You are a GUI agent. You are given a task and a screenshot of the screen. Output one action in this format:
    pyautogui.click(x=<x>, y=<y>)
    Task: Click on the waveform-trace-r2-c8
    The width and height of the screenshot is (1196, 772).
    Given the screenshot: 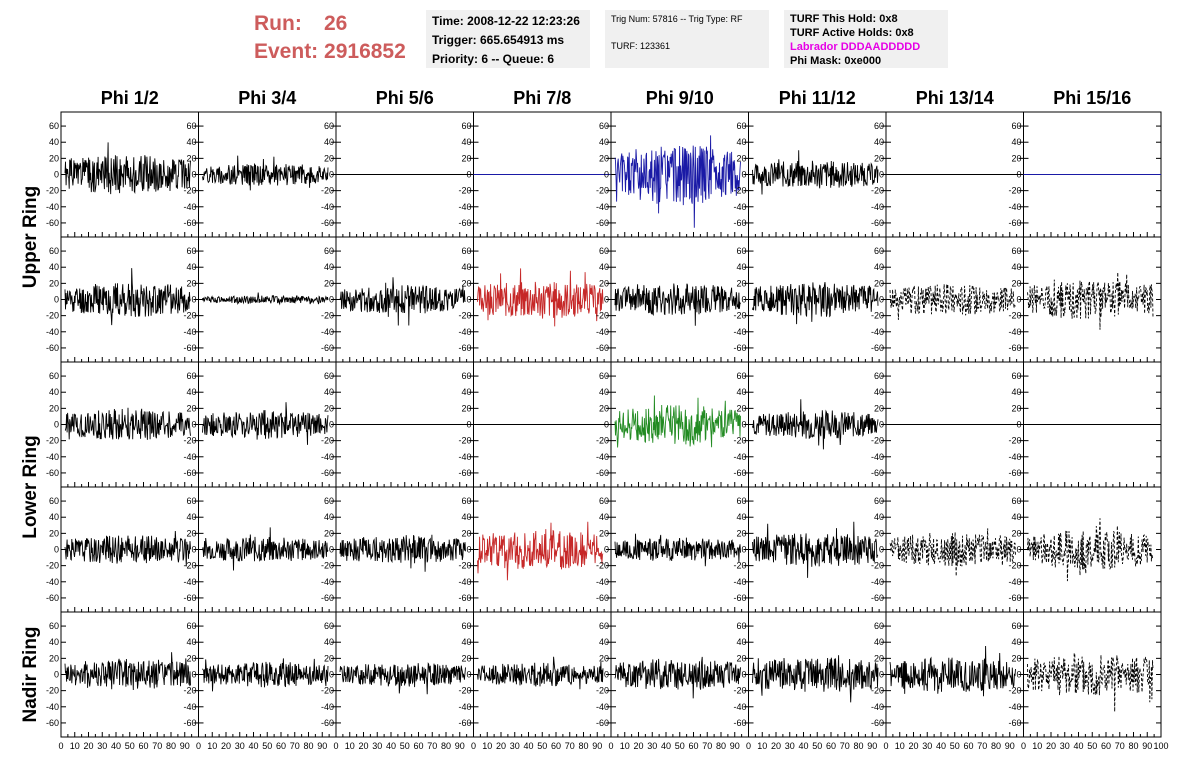 What is the action you would take?
    pyautogui.click(x=1090, y=301)
    